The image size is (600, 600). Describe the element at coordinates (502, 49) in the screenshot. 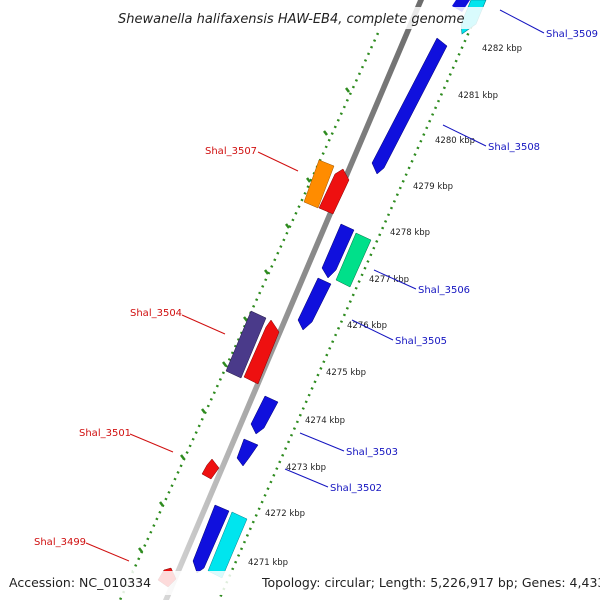

I see `tick-label: 4282 kbp` at that location.